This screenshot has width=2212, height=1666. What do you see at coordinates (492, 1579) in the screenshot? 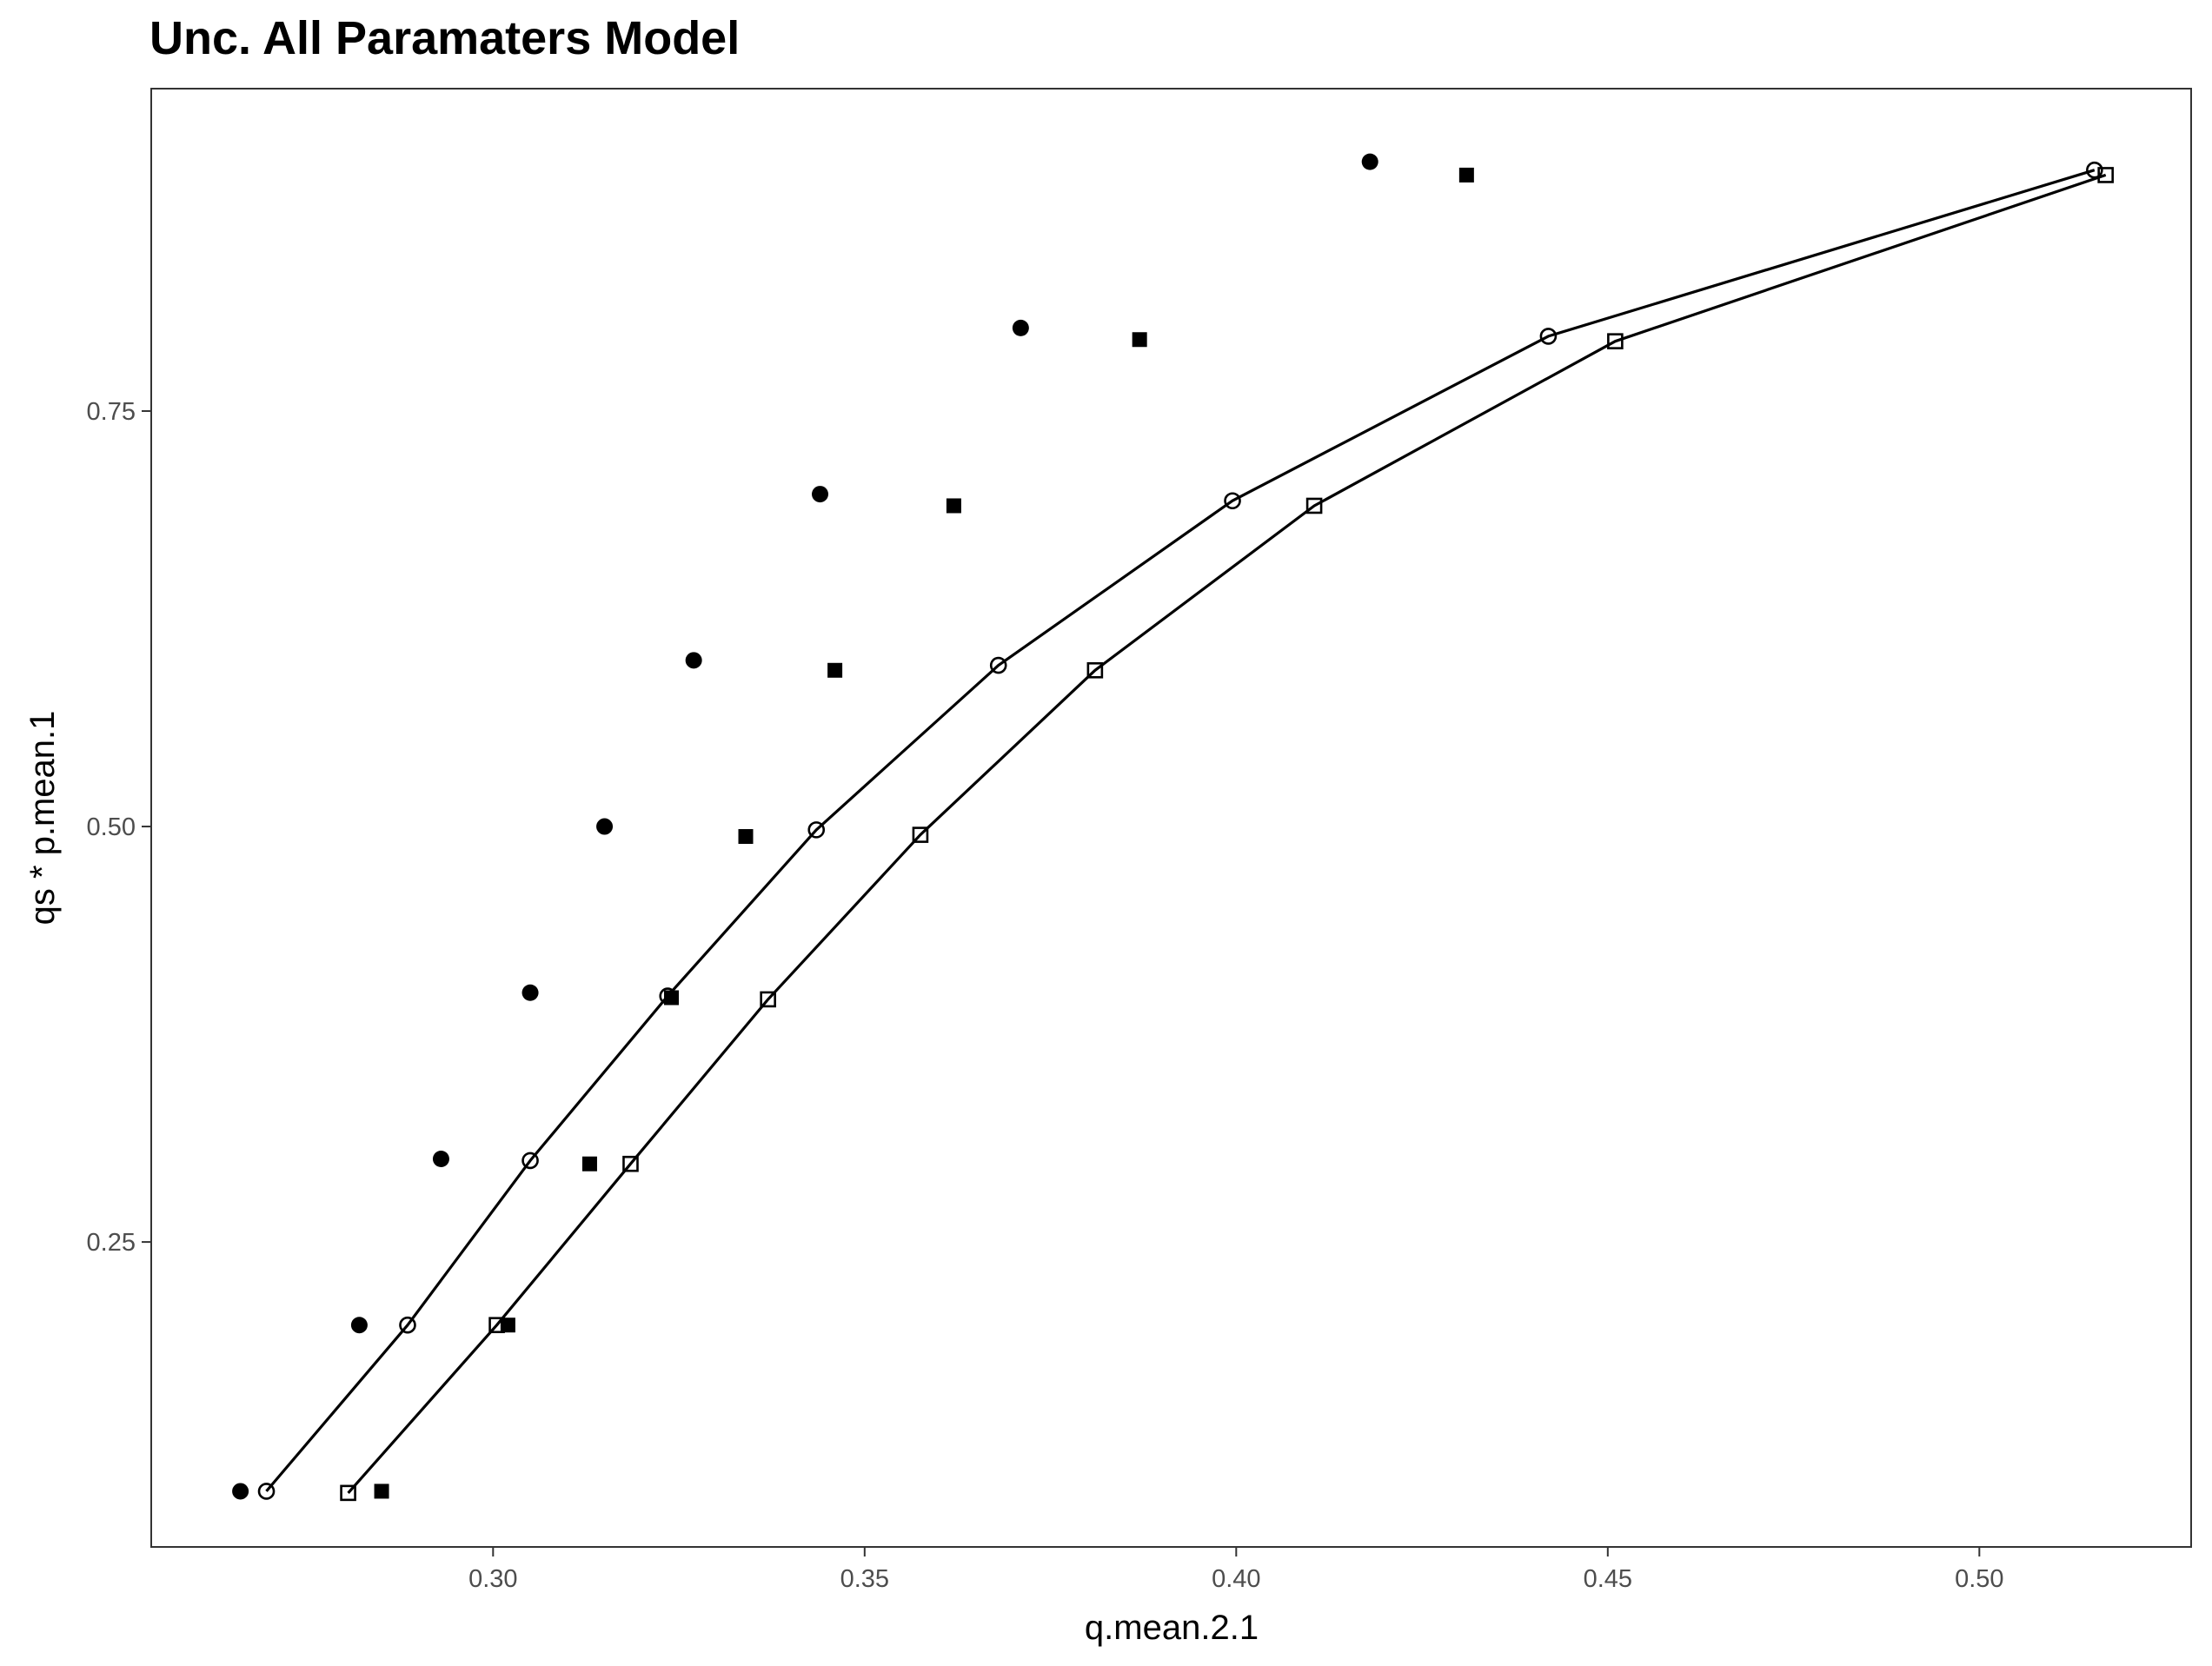
I see `x-tick-label: 0.30` at bounding box center [492, 1579].